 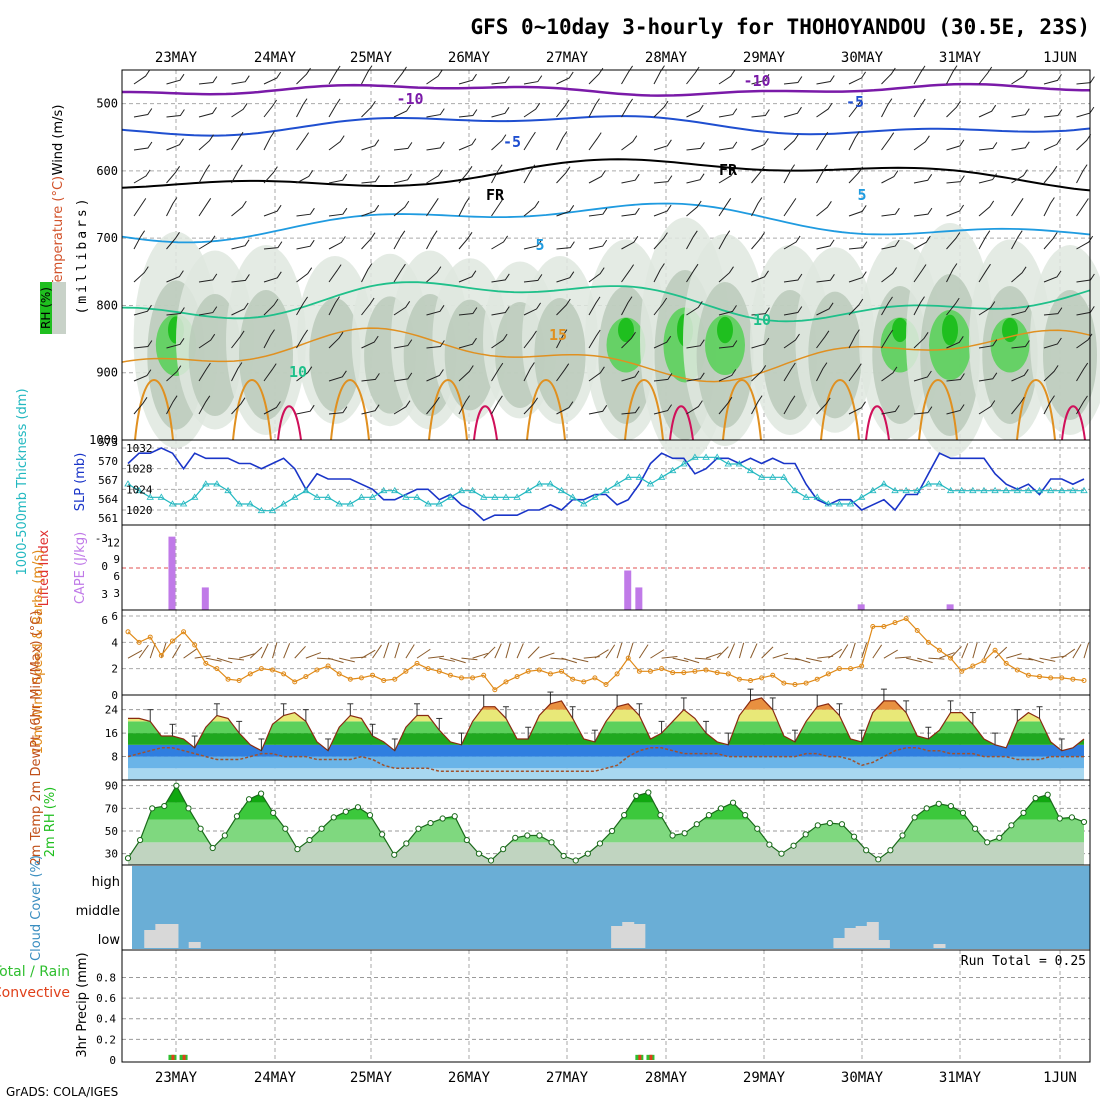 I want to click on date-label-top: 30MAY, so click(x=862, y=58).